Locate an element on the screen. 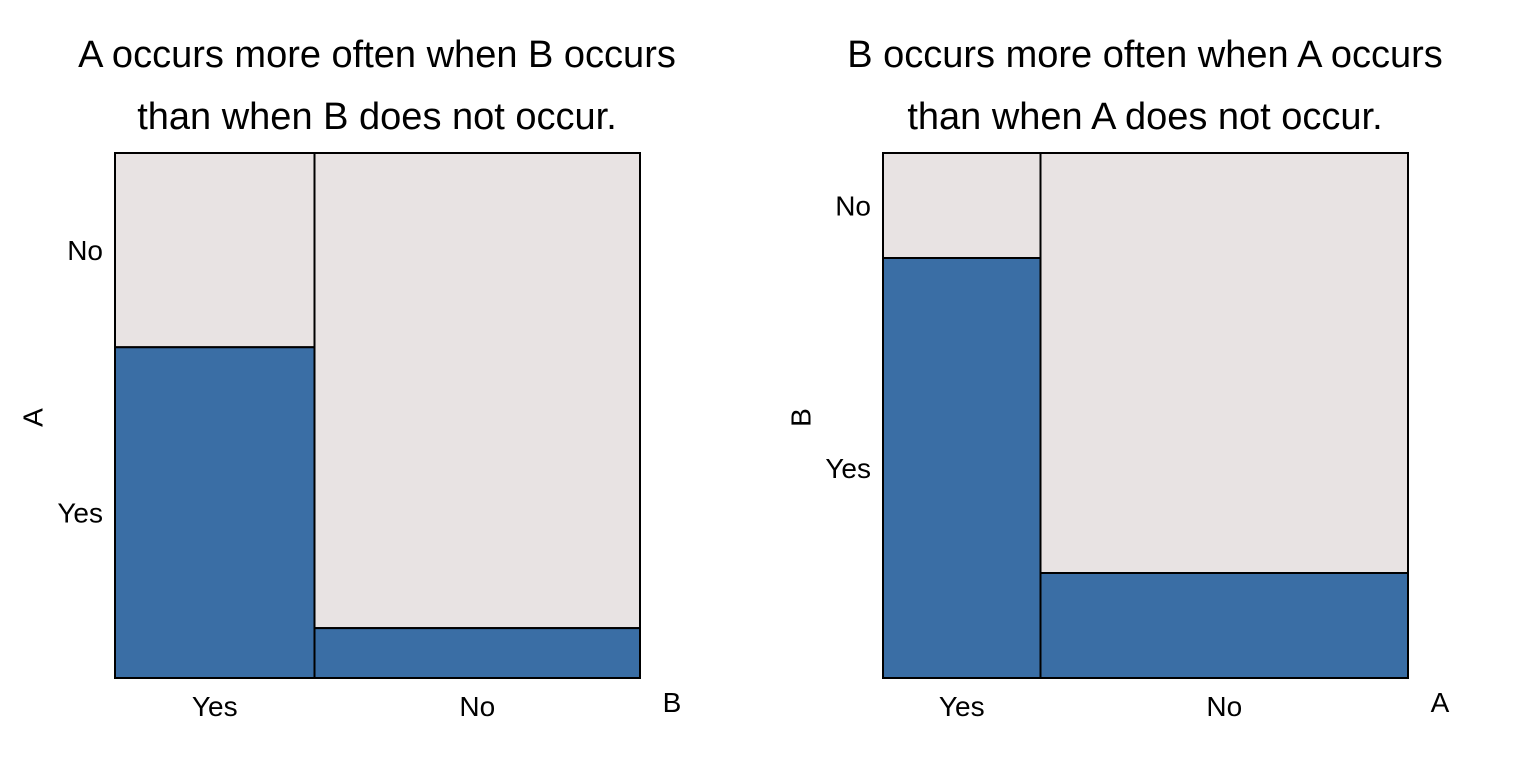  y-axis-label: A is located at coordinates (32, 417).